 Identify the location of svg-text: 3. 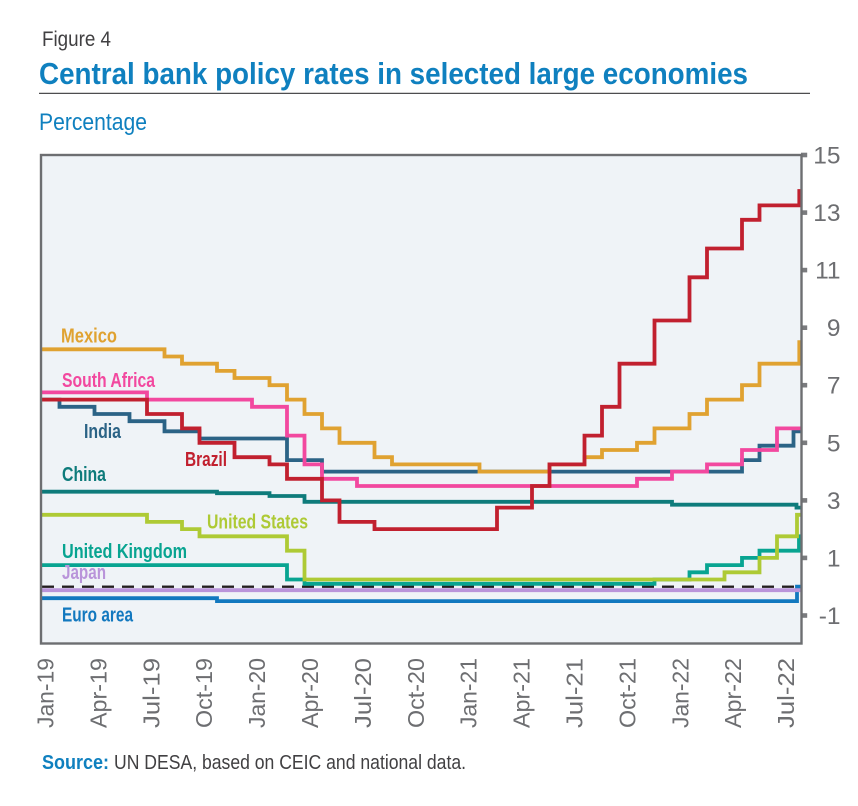
(834, 501).